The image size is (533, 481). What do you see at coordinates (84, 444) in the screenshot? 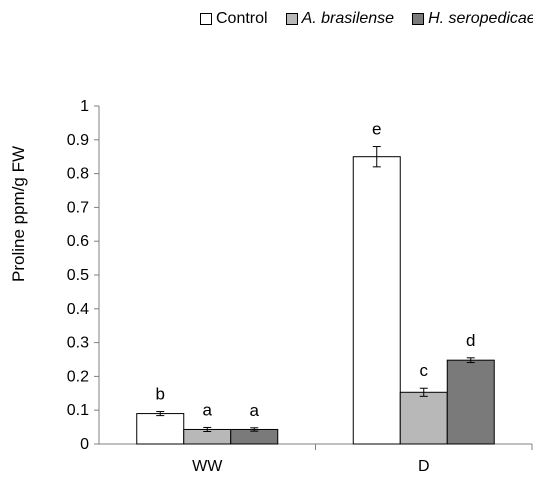
I see `y-tick-label: 0` at bounding box center [84, 444].